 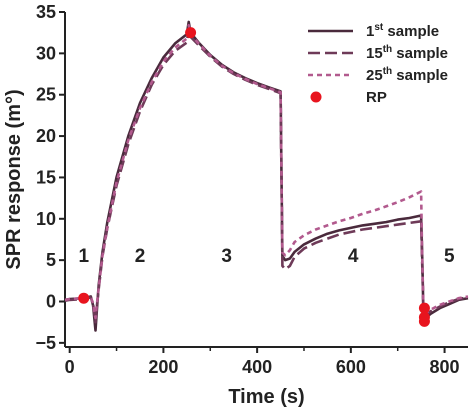 I want to click on x-tick-label: 200, so click(x=163, y=367).